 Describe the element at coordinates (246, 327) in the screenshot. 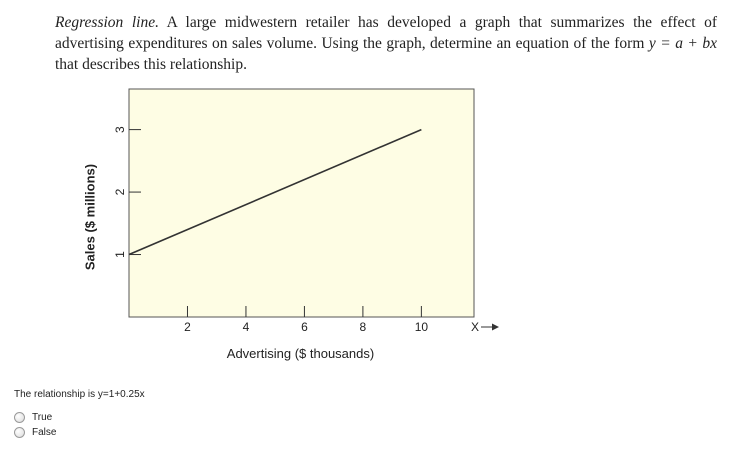

I see `x-tick-label: 4` at that location.